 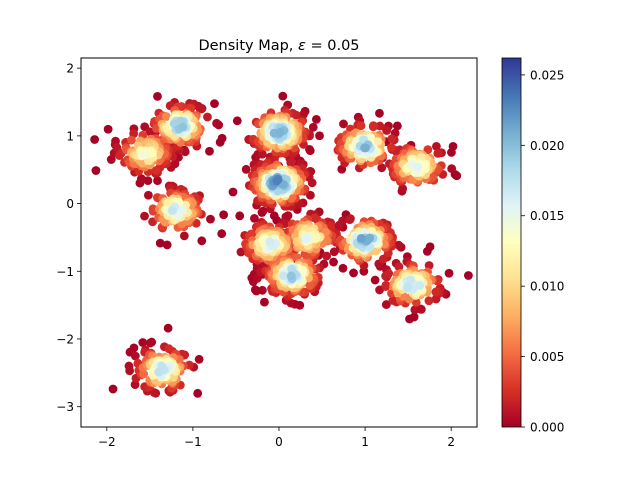 I want to click on colorbar-ticks: 0.000 0.005 0.010 0.015 0.020 0.025, so click(x=542, y=251).